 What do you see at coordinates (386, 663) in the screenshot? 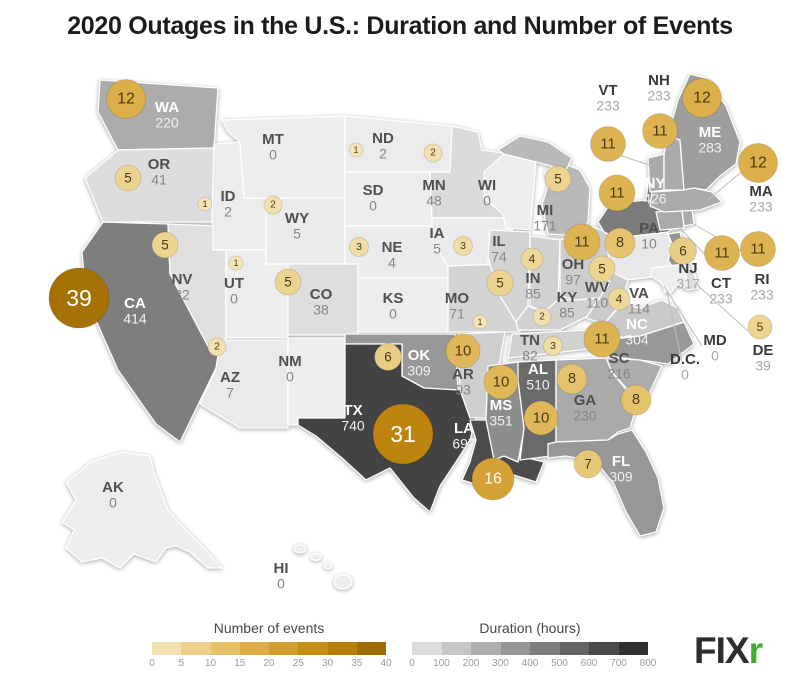
I see `legend-tick: 40` at bounding box center [386, 663].